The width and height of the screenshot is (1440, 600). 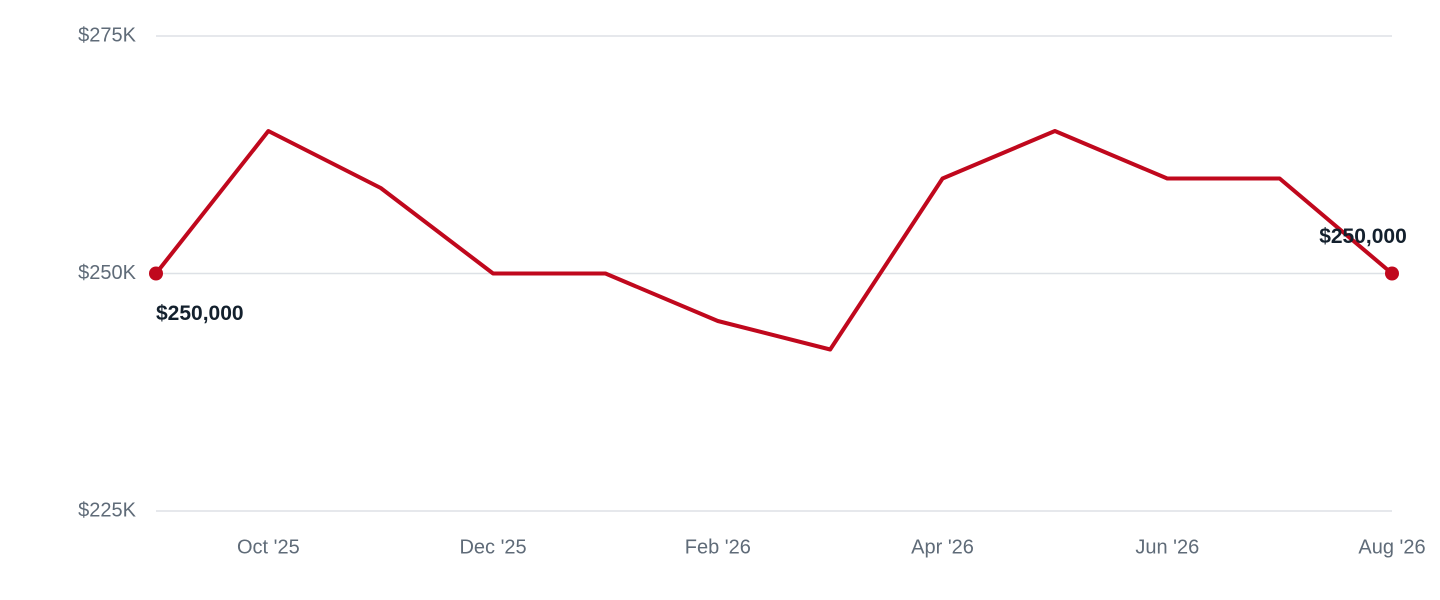 What do you see at coordinates (107, 510) in the screenshot?
I see `y-tick-label: $225K` at bounding box center [107, 510].